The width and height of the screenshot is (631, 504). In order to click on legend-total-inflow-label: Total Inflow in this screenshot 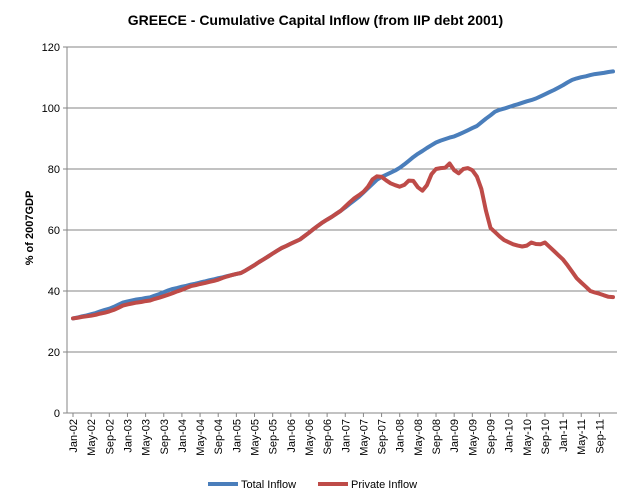, I will do `click(268, 485)`.